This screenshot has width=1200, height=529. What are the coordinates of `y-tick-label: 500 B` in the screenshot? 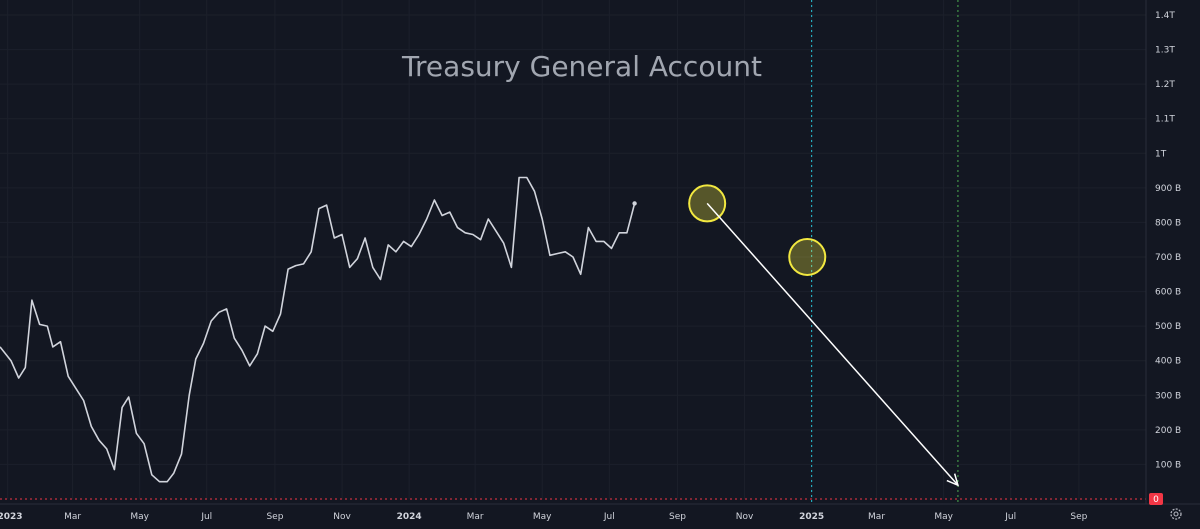 It's located at (1168, 327).